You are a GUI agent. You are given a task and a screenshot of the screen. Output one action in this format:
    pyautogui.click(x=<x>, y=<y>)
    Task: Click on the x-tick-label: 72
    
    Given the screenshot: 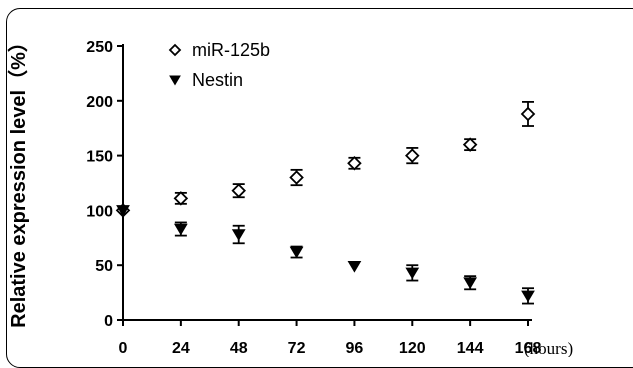 What is the action you would take?
    pyautogui.click(x=297, y=348)
    